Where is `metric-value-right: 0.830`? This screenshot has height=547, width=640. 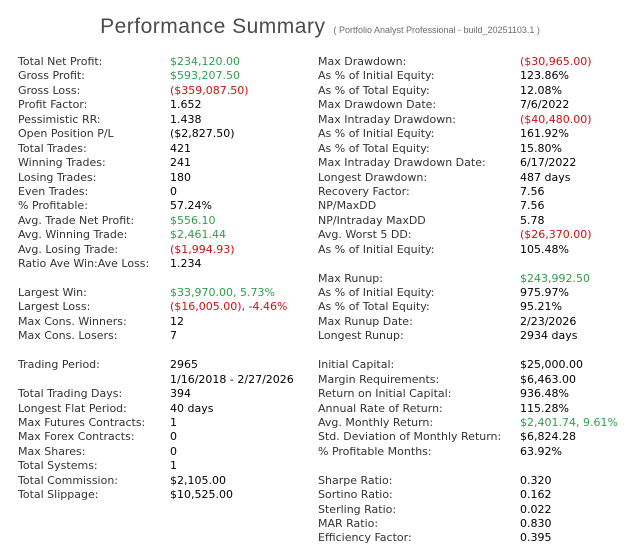 metric-value-right: 0.830 is located at coordinates (536, 523).